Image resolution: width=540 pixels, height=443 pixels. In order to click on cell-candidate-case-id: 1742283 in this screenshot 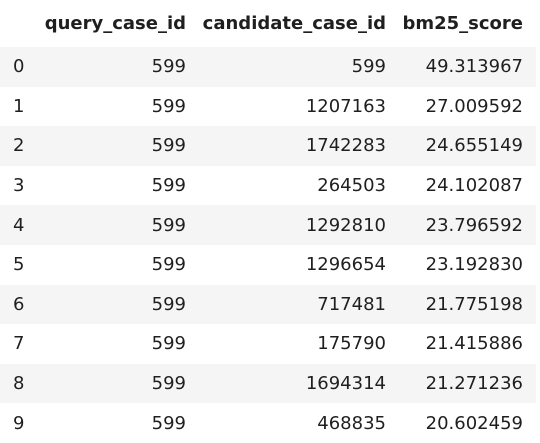, I will do `click(345, 146)`.